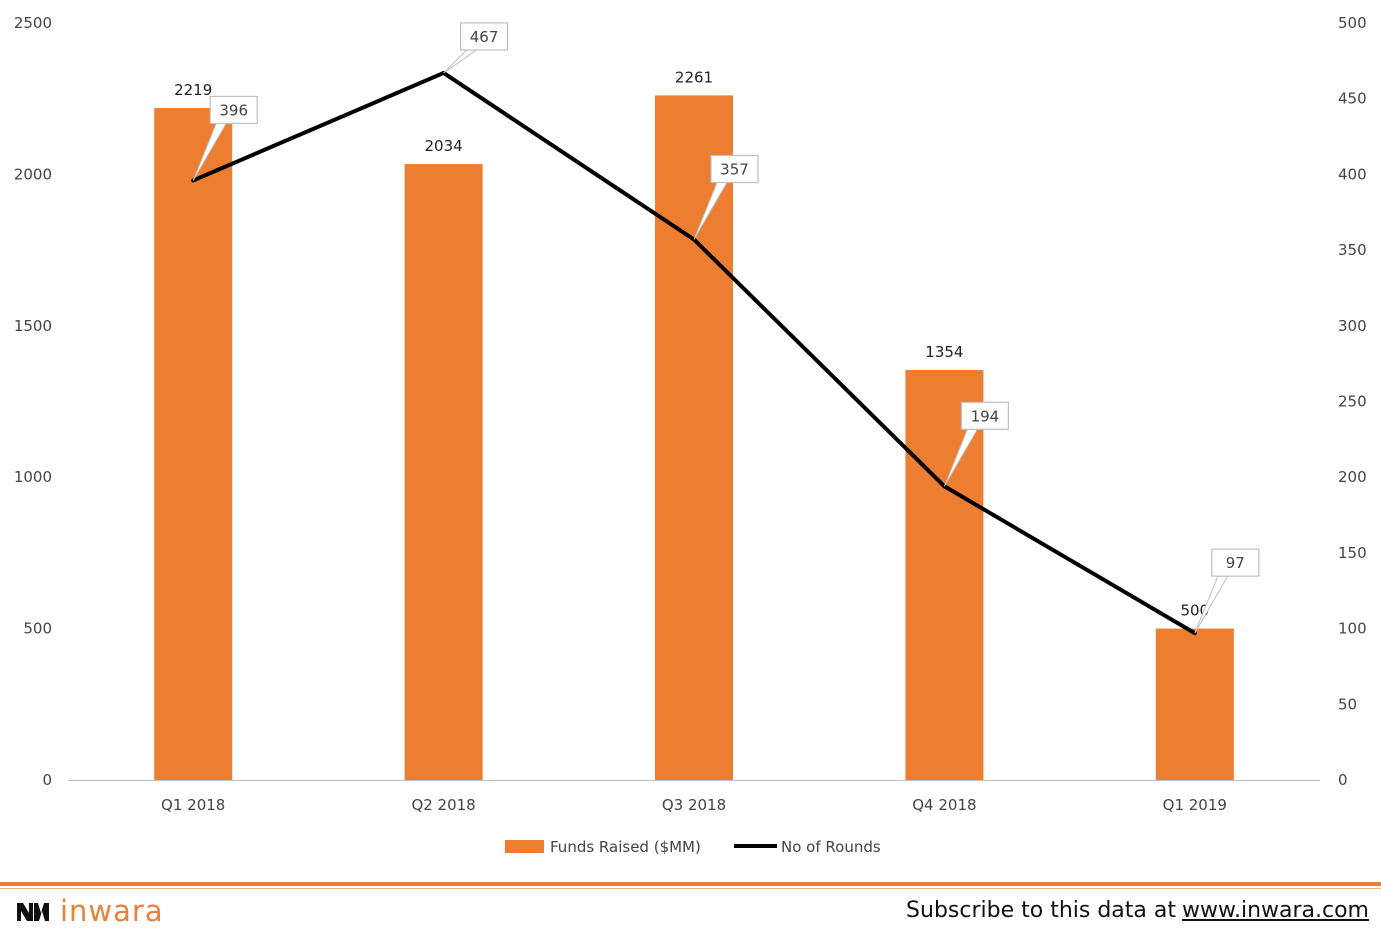  I want to click on line-value-label: 467, so click(484, 37).